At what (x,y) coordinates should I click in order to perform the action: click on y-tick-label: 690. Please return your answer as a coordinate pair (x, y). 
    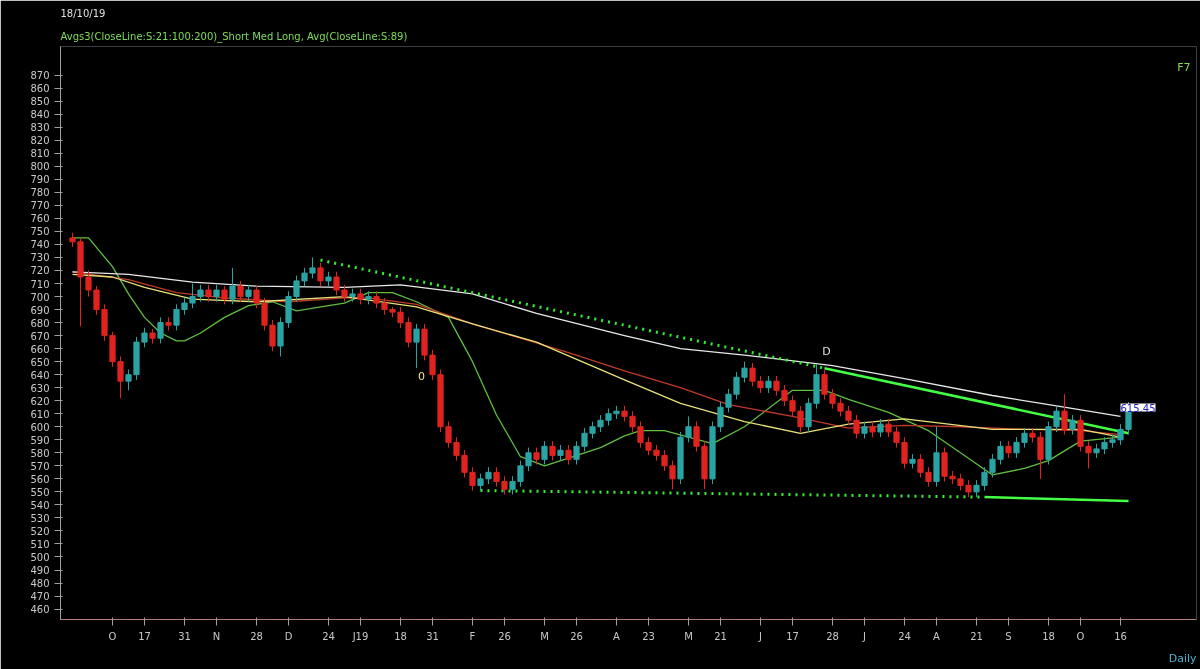
    Looking at the image, I should click on (40, 310).